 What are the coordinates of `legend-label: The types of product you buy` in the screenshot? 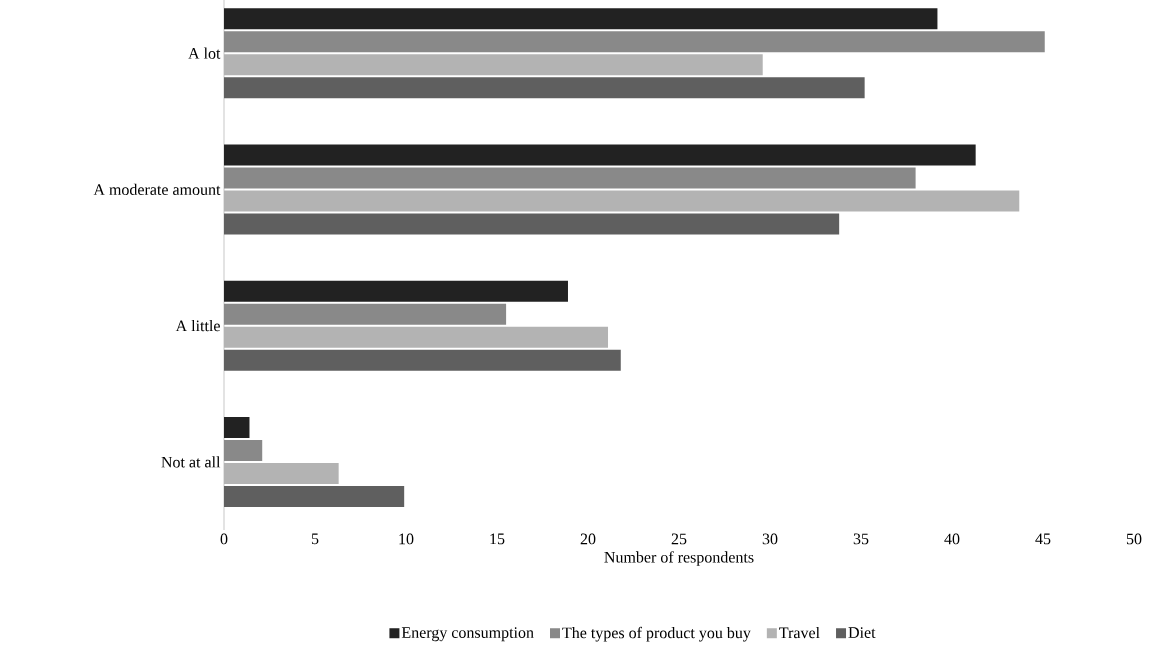 It's located at (656, 634).